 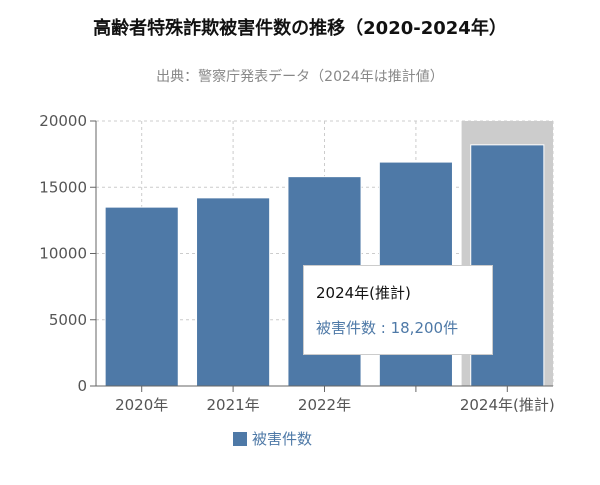 What do you see at coordinates (398, 310) in the screenshot?
I see `chart-tooltip: 2024年(推計) 被害件数 : 18,200件` at bounding box center [398, 310].